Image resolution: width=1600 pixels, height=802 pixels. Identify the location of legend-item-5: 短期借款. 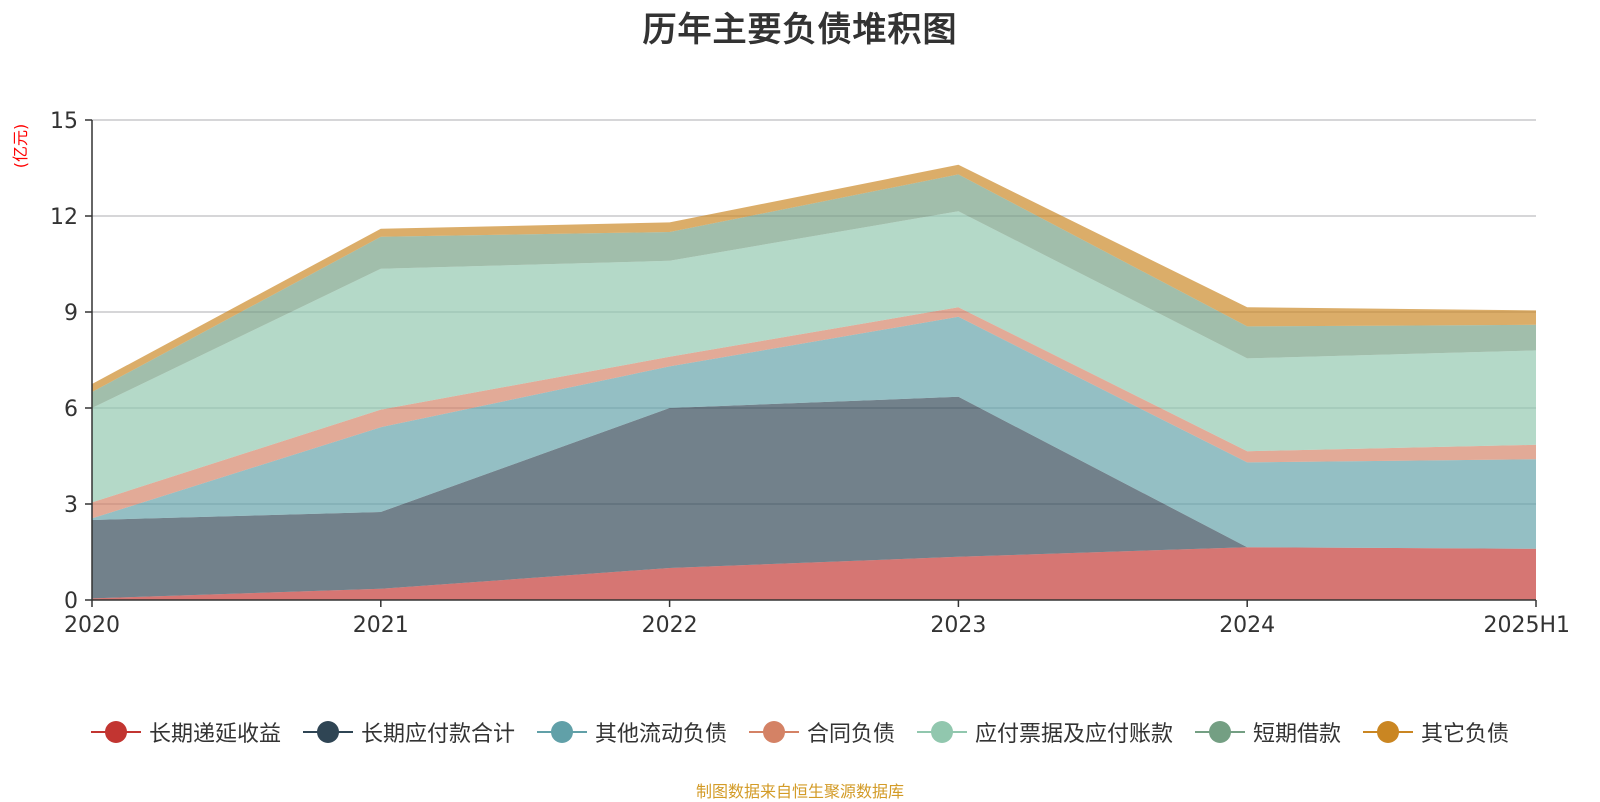
(1268, 732).